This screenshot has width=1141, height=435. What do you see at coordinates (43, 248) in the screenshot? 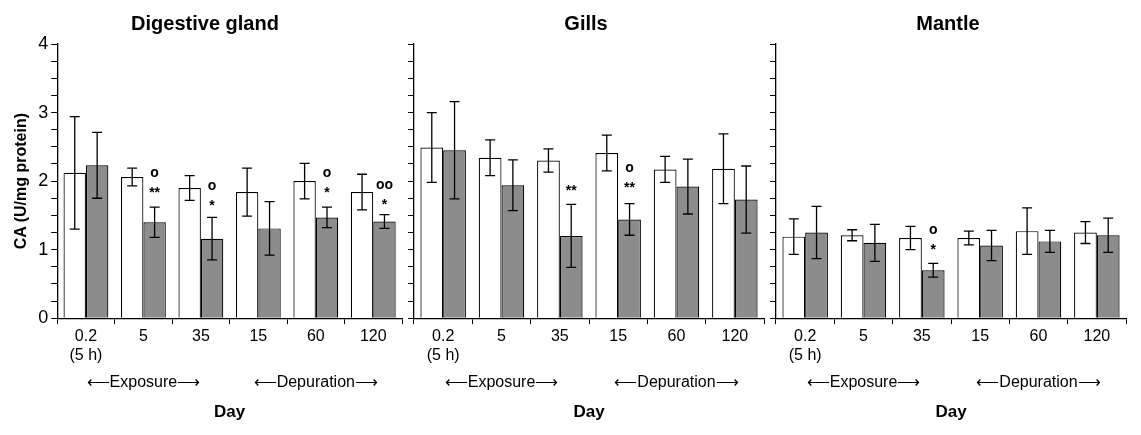
I see `y-tick-label: 1` at bounding box center [43, 248].